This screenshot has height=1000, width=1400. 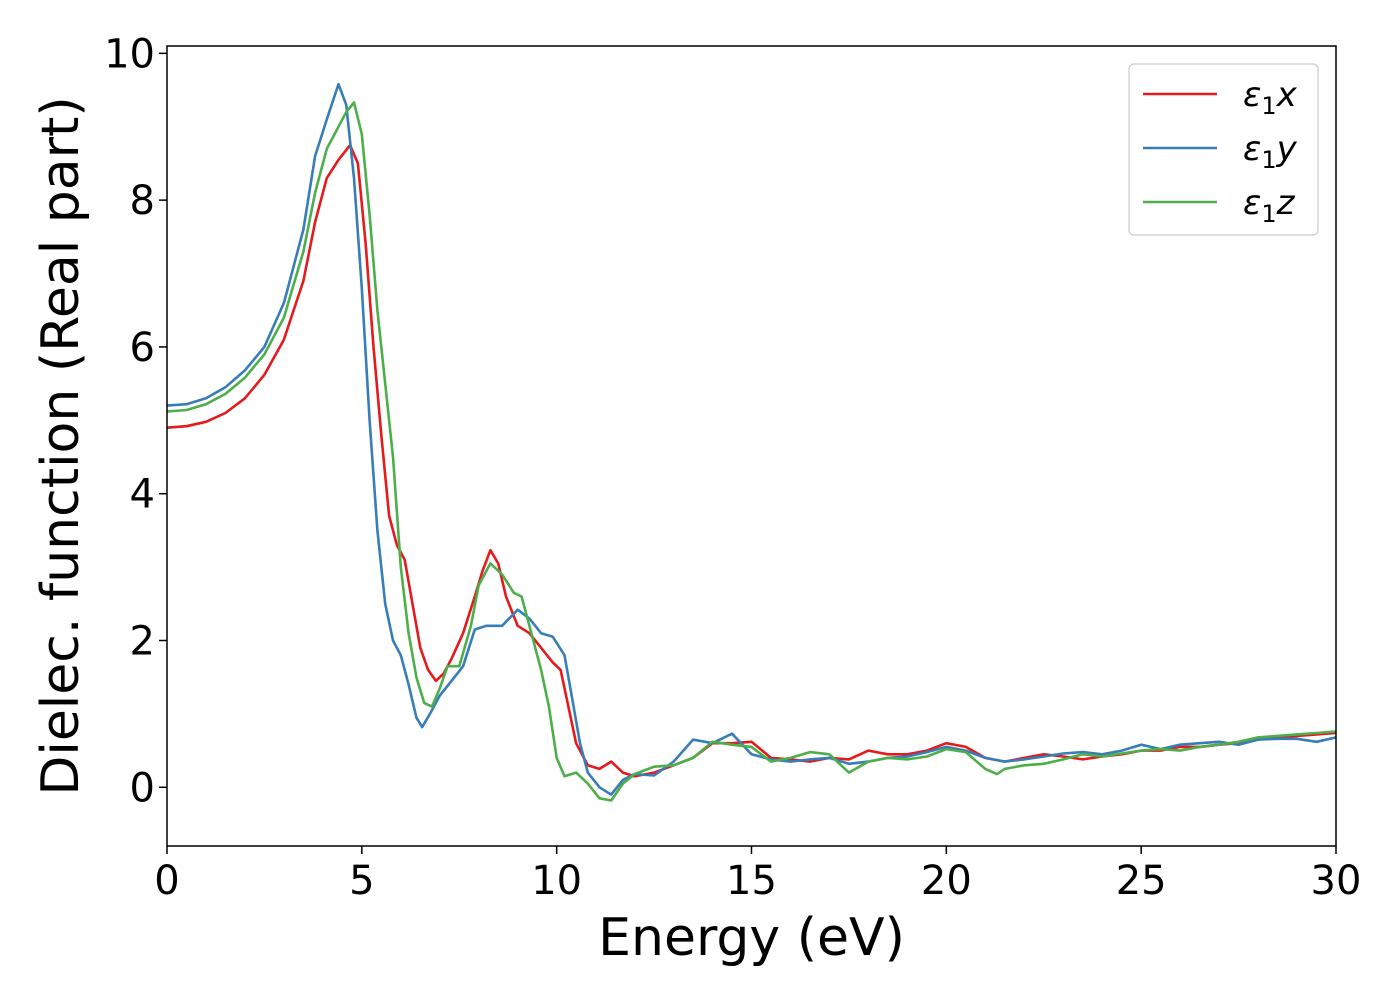 I want to click on x-tick-label: 10, so click(x=556, y=881).